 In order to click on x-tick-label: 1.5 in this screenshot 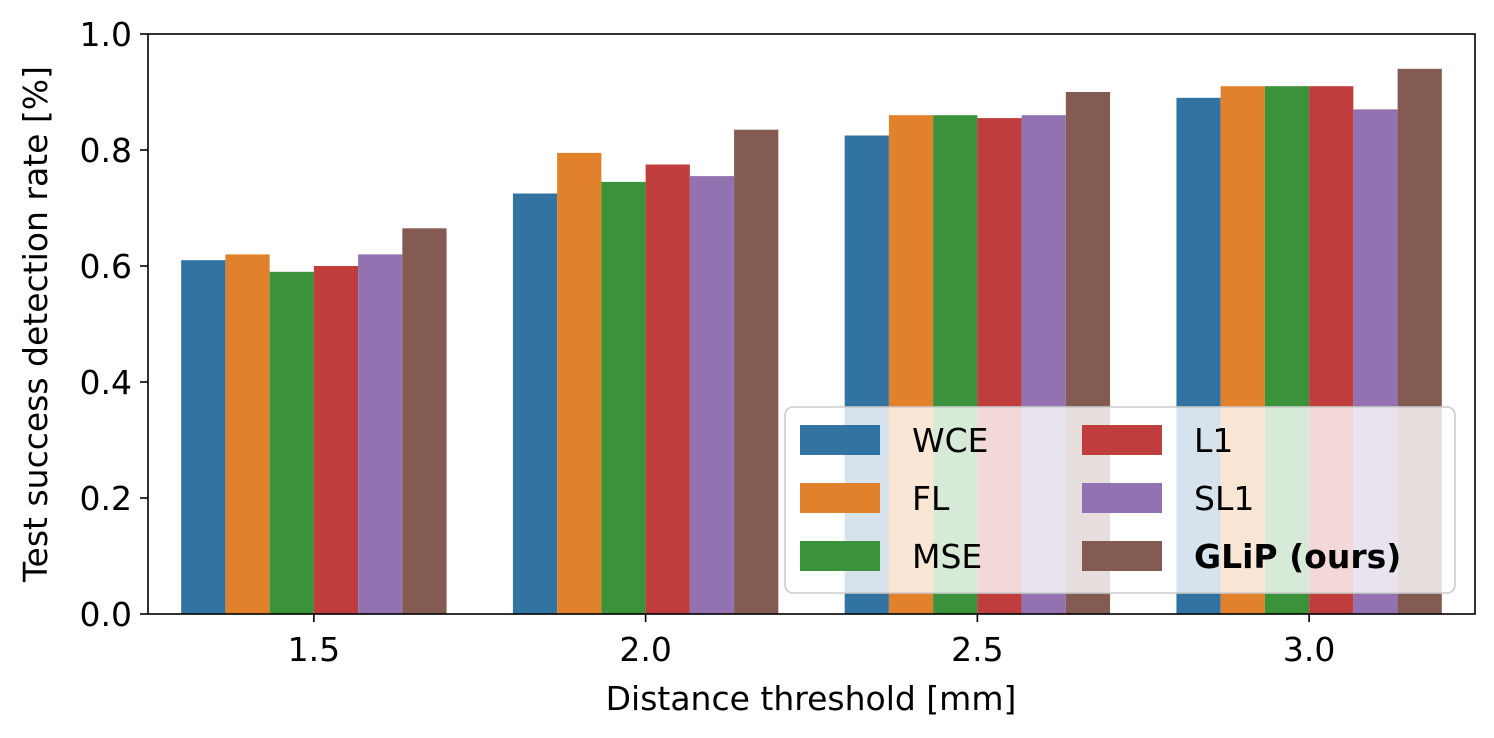, I will do `click(314, 649)`.